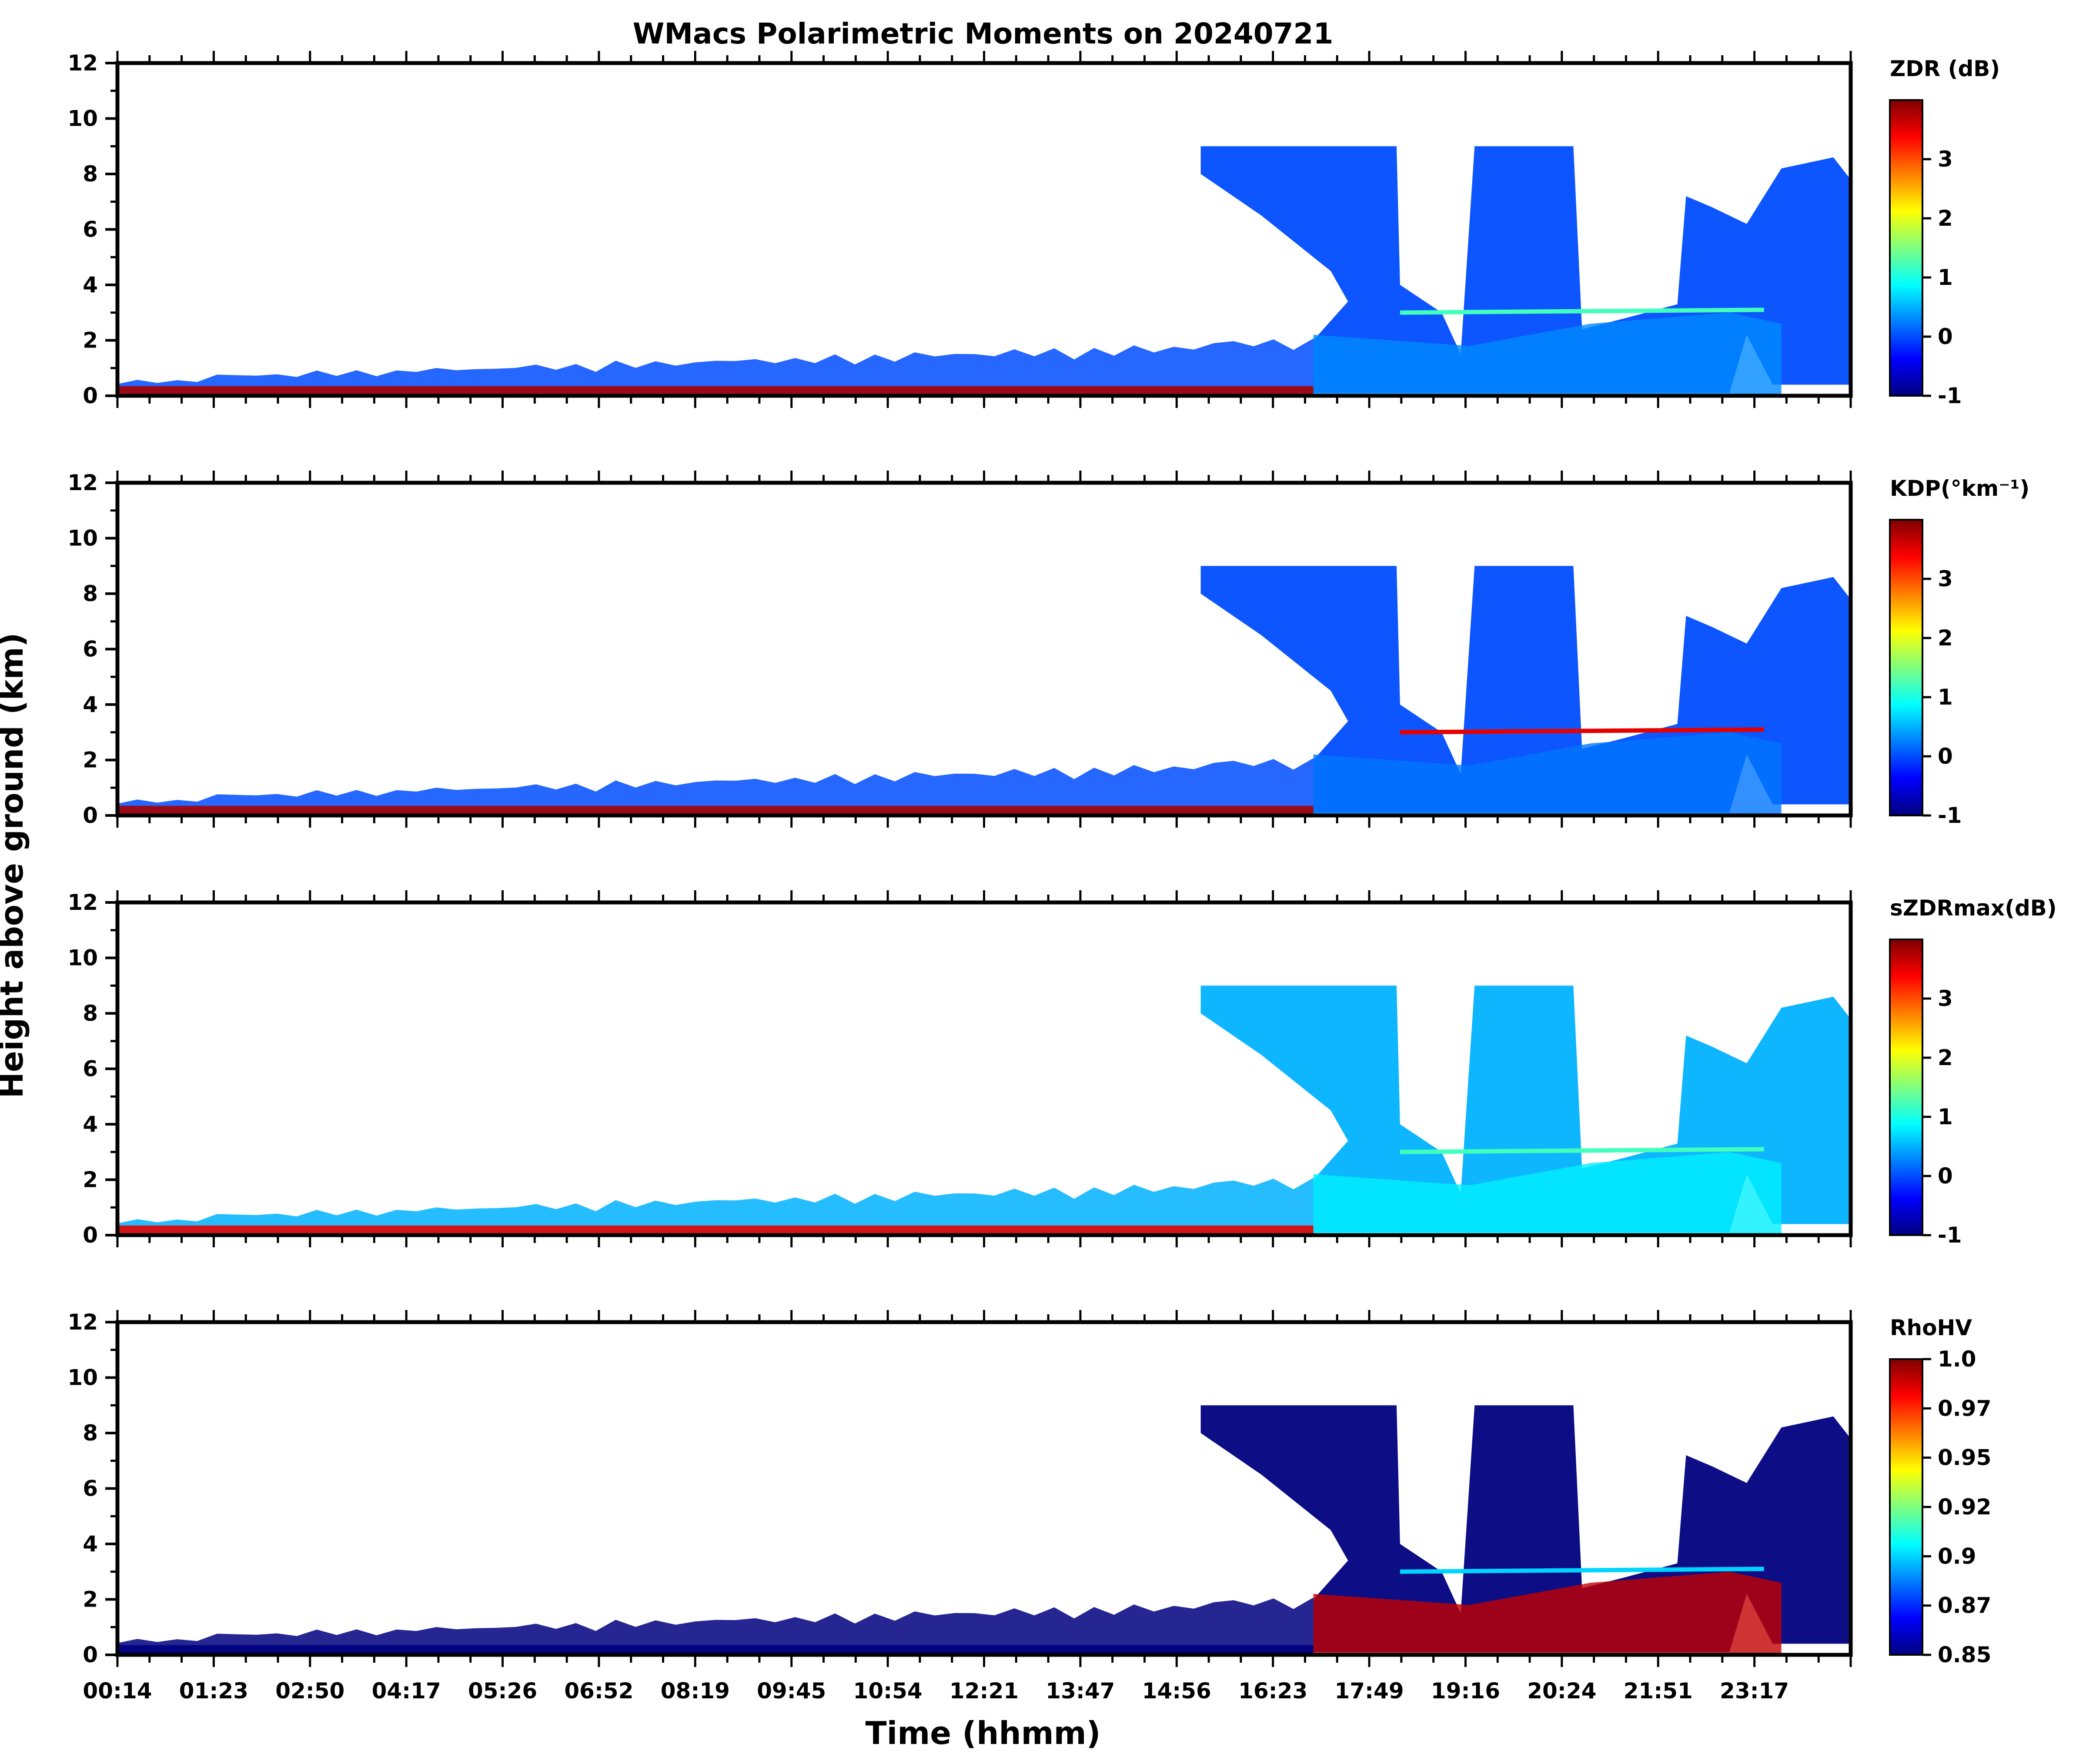 The image size is (2086, 1764). Describe the element at coordinates (309, 1691) in the screenshot. I see `x-tick-label: 02:50` at that location.